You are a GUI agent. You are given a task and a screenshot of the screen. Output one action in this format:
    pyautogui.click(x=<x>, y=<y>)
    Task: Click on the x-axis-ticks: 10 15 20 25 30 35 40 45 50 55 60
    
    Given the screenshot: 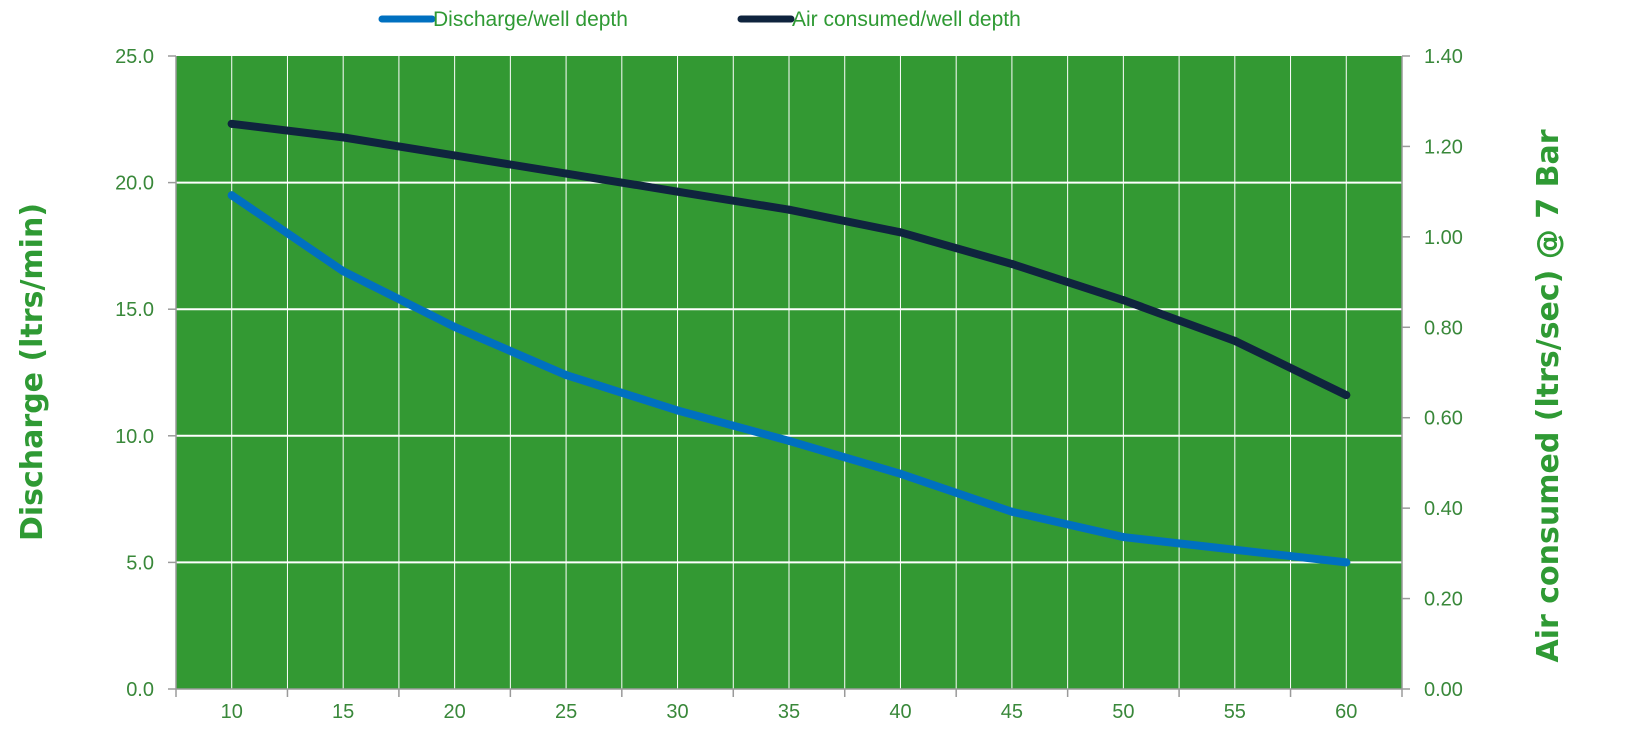 What is the action you would take?
    pyautogui.click(x=789, y=706)
    